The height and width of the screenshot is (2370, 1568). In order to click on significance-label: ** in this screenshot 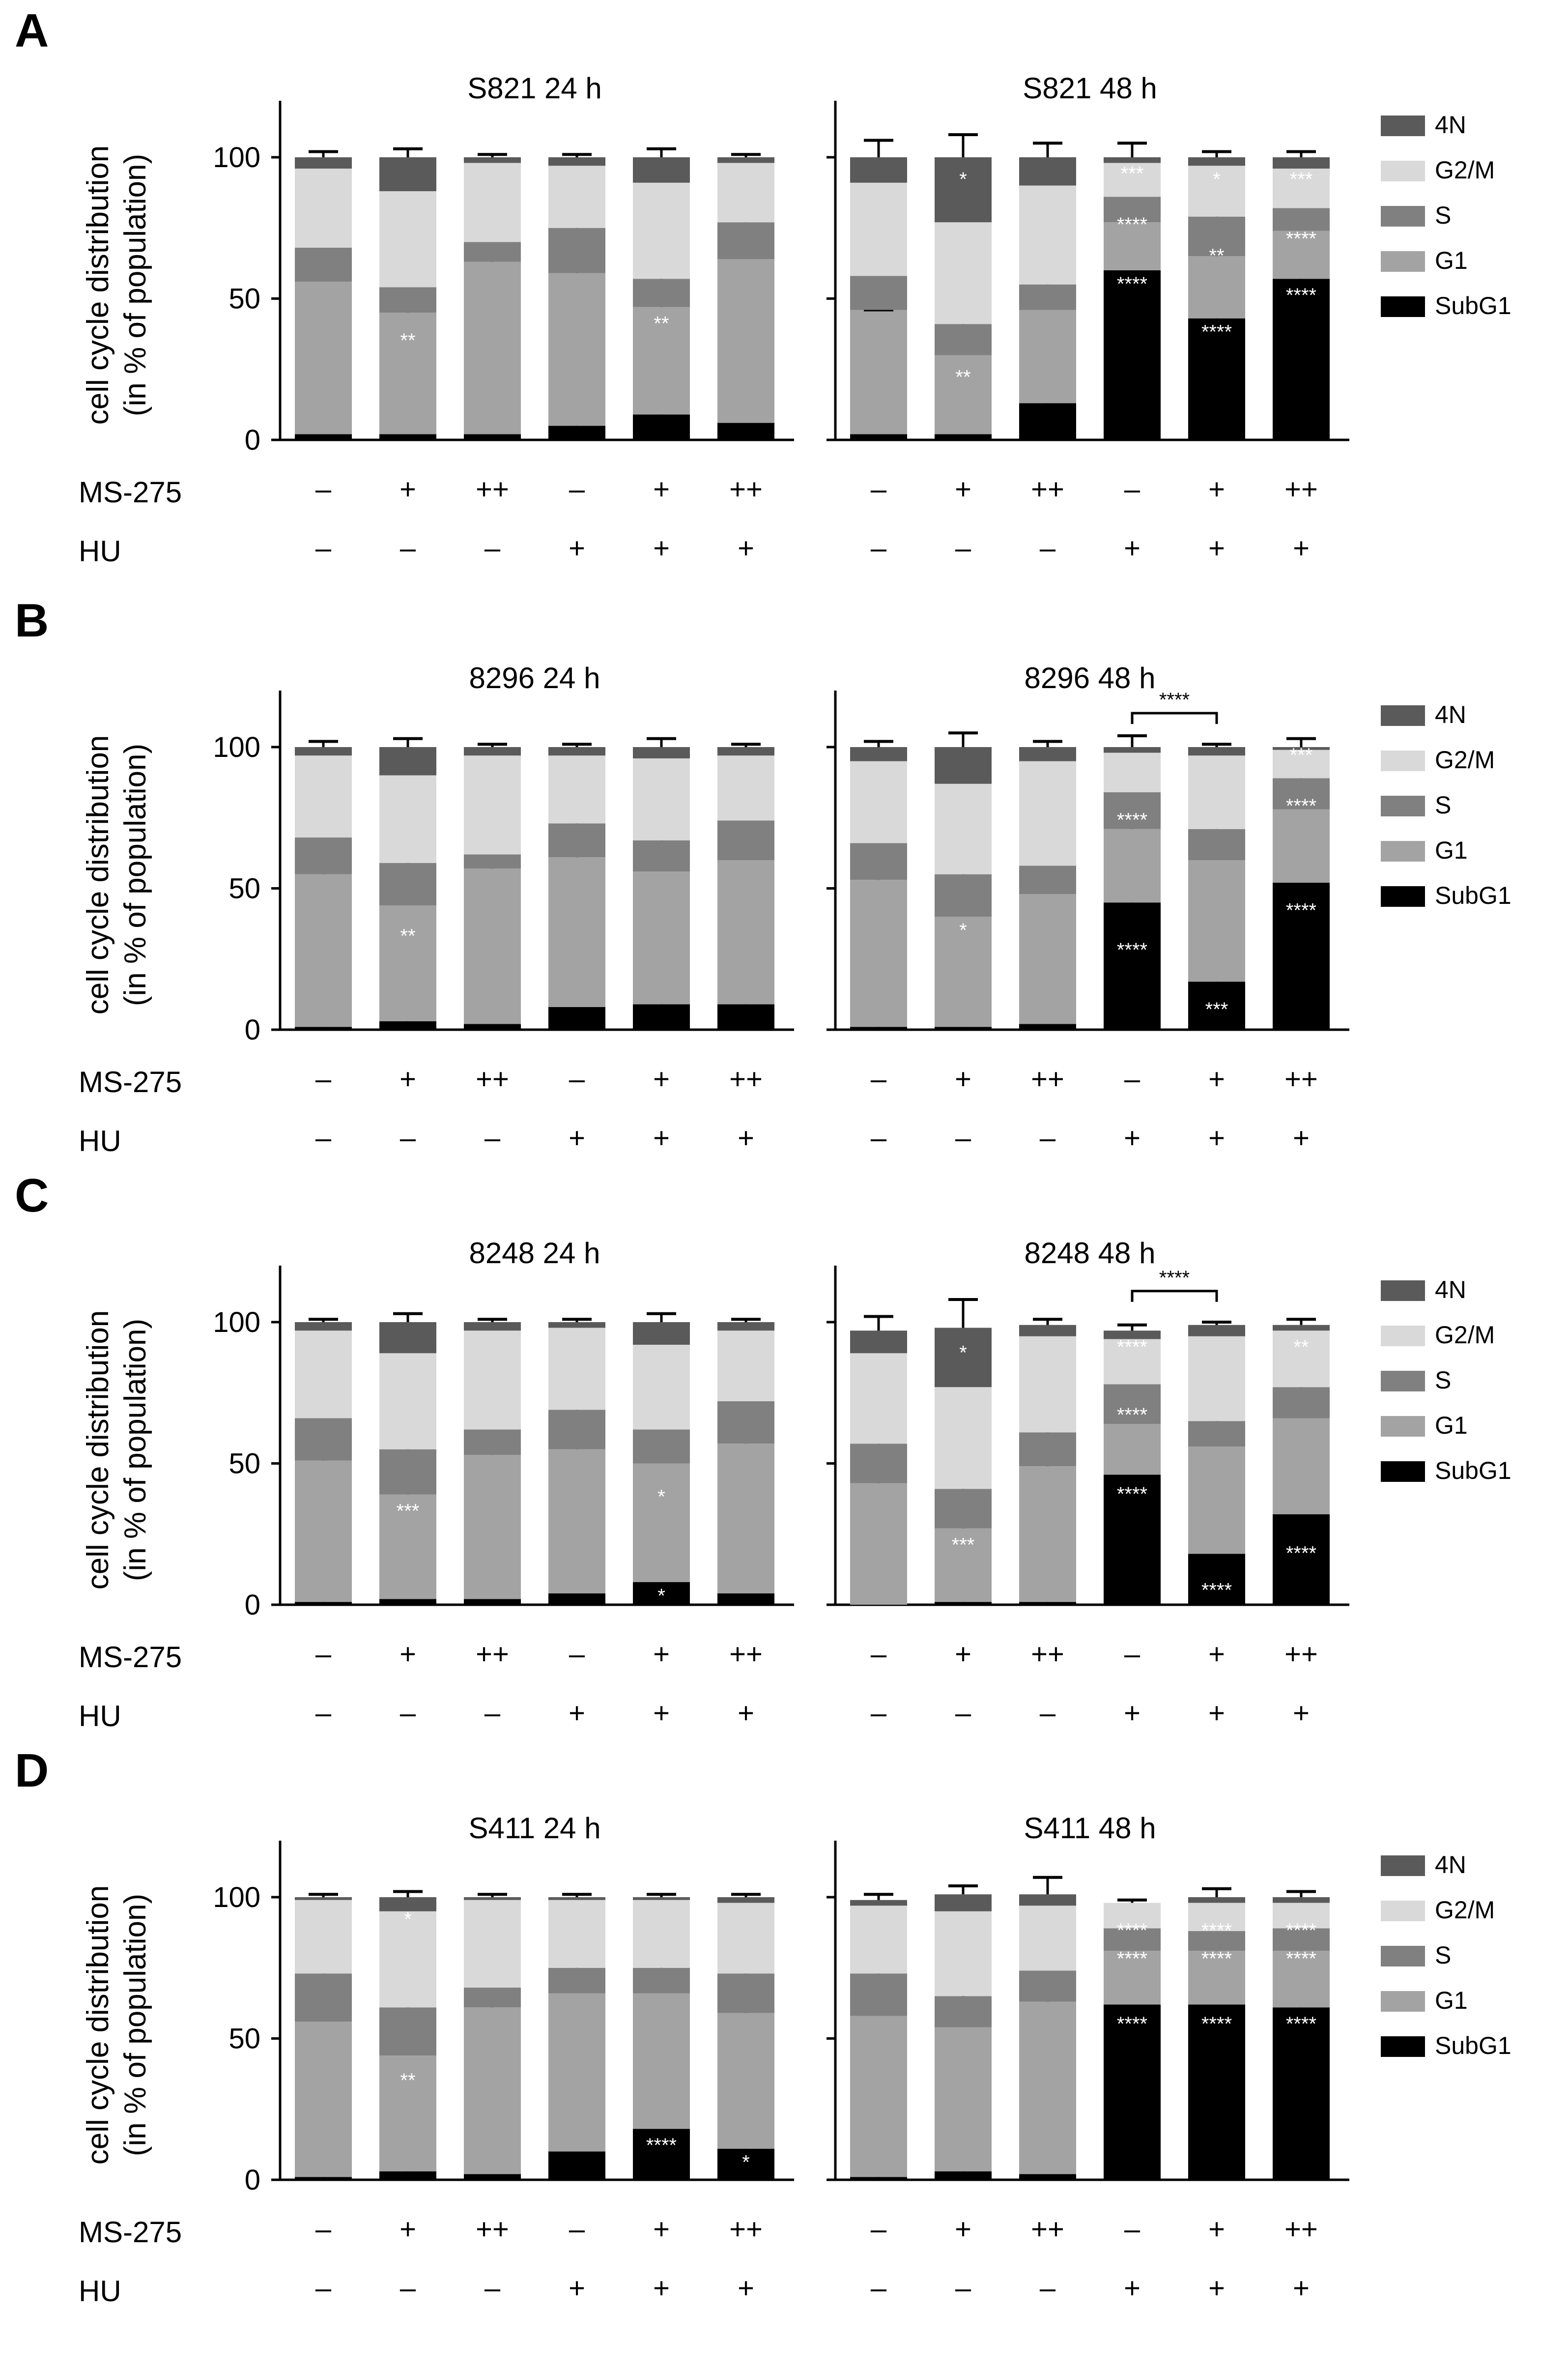, I will do `click(962, 377)`.